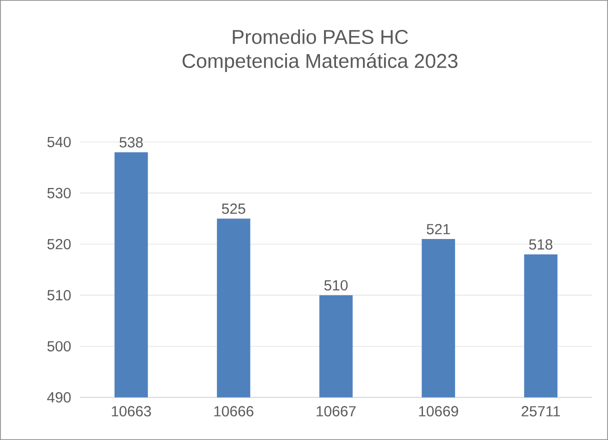 Image resolution: width=608 pixels, height=440 pixels. What do you see at coordinates (59, 397) in the screenshot?
I see `y-tick-label: 490` at bounding box center [59, 397].